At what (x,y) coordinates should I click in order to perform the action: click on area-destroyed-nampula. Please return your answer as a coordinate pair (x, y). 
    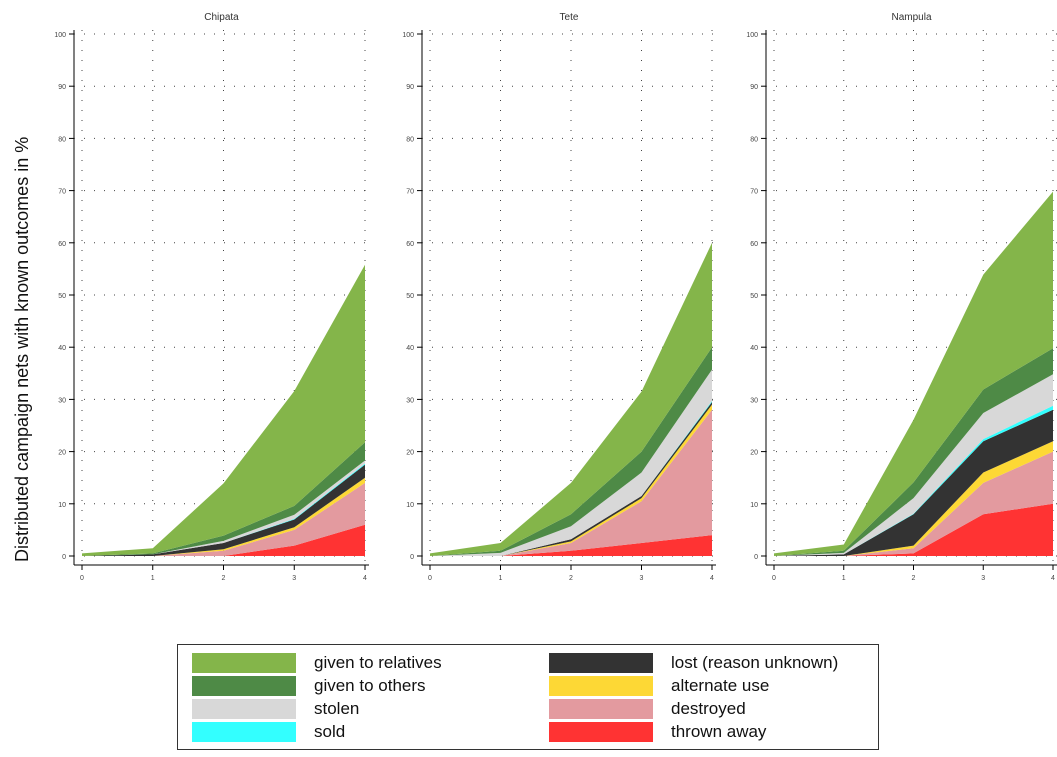
    Looking at the image, I should click on (913, 503).